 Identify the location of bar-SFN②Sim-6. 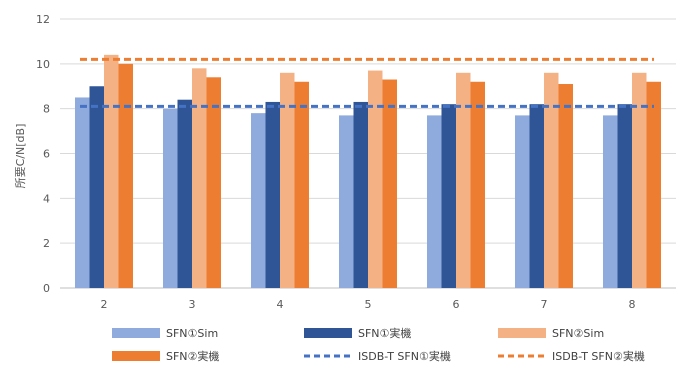
(463, 180).